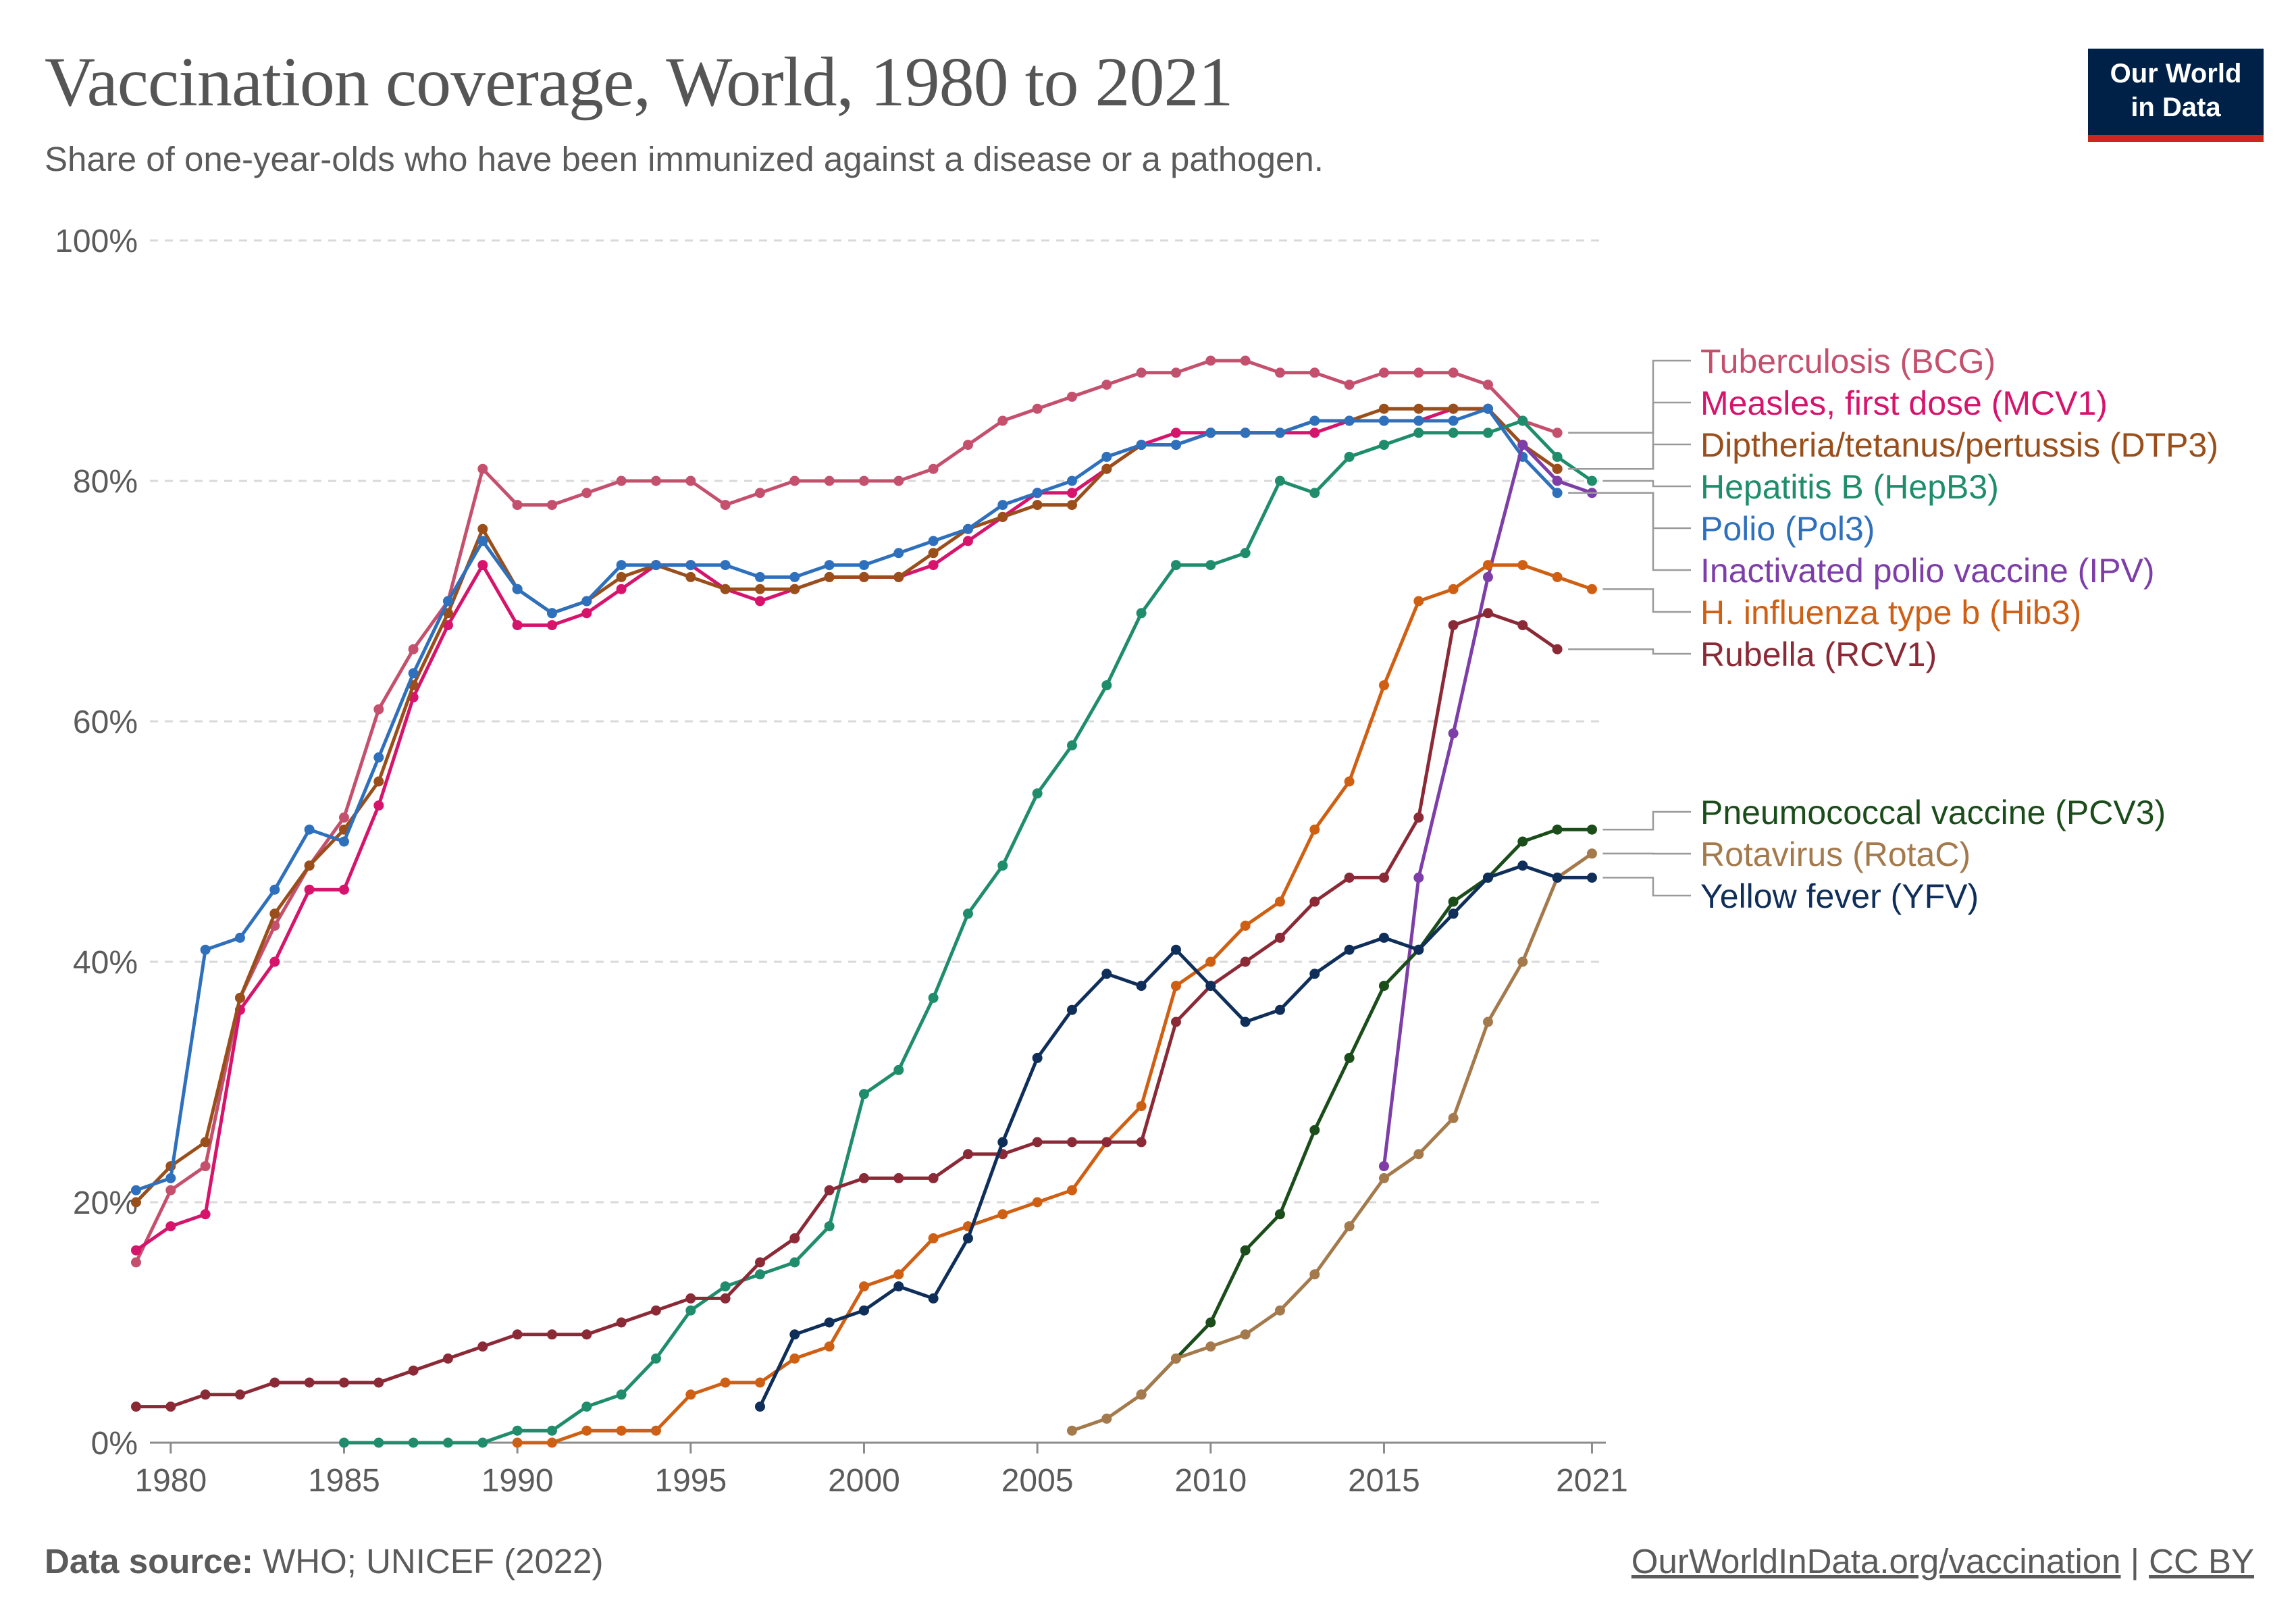 The width and height of the screenshot is (2296, 1621). I want to click on legend-label: Polio (Pol3), so click(1788, 529).